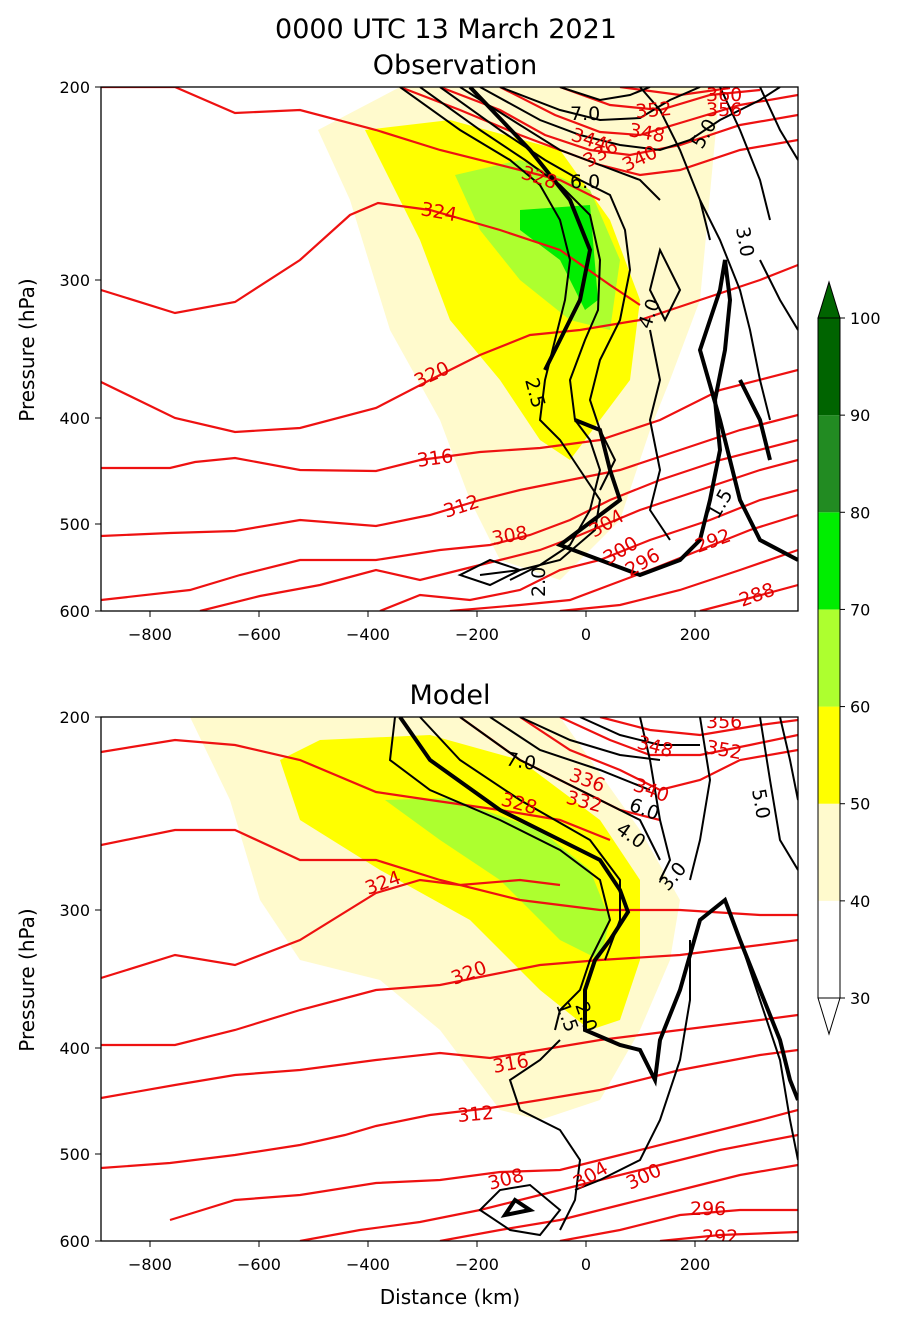 The height and width of the screenshot is (1324, 909). I want to click on clabel-360: 360, so click(724, 95).